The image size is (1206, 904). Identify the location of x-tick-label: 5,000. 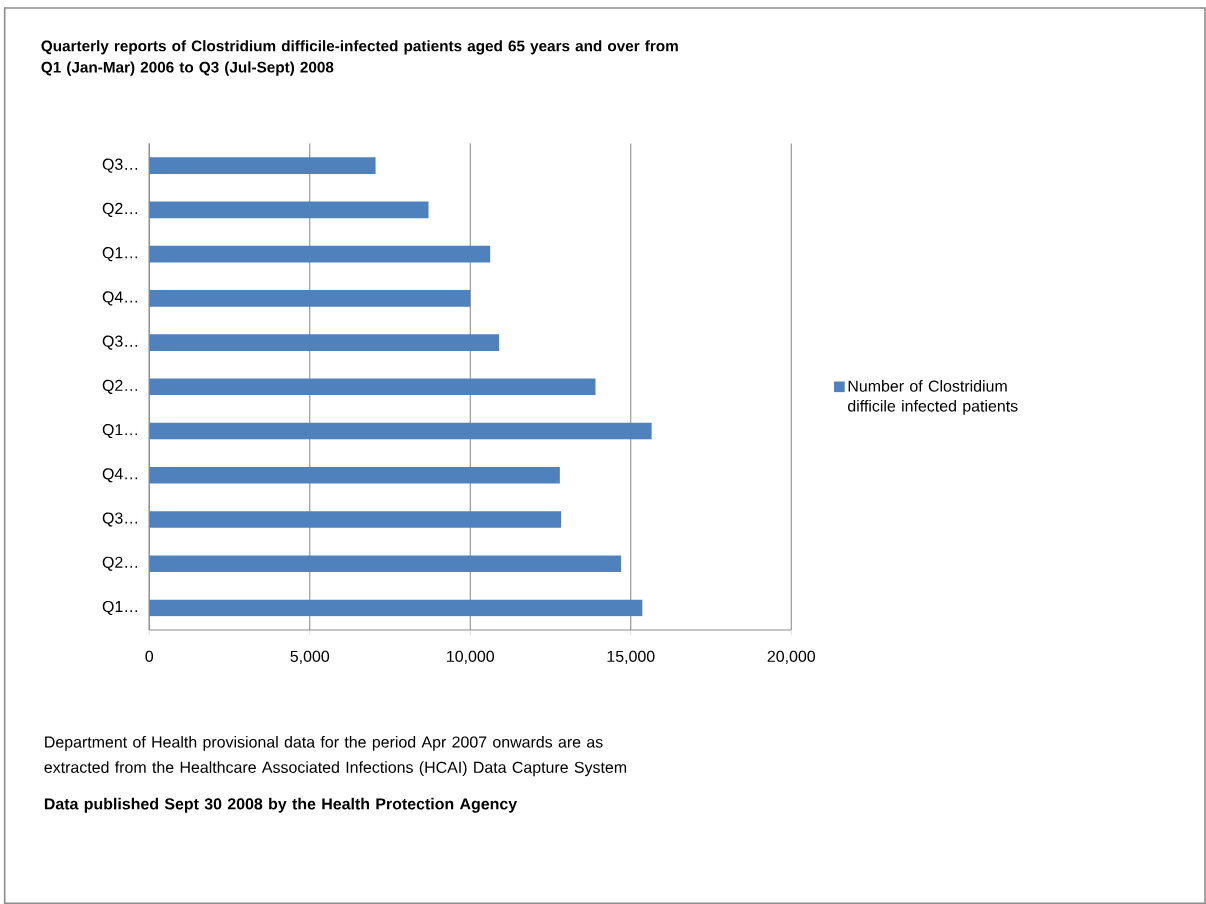
(310, 657).